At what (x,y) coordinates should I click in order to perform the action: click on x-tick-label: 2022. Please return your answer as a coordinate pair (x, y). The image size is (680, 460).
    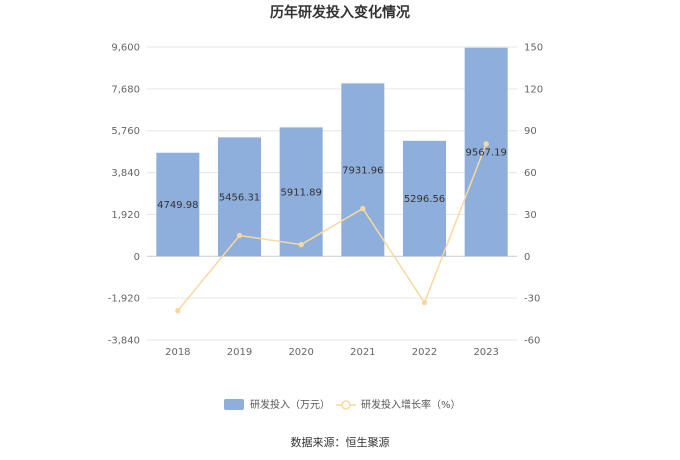
    Looking at the image, I should click on (424, 352).